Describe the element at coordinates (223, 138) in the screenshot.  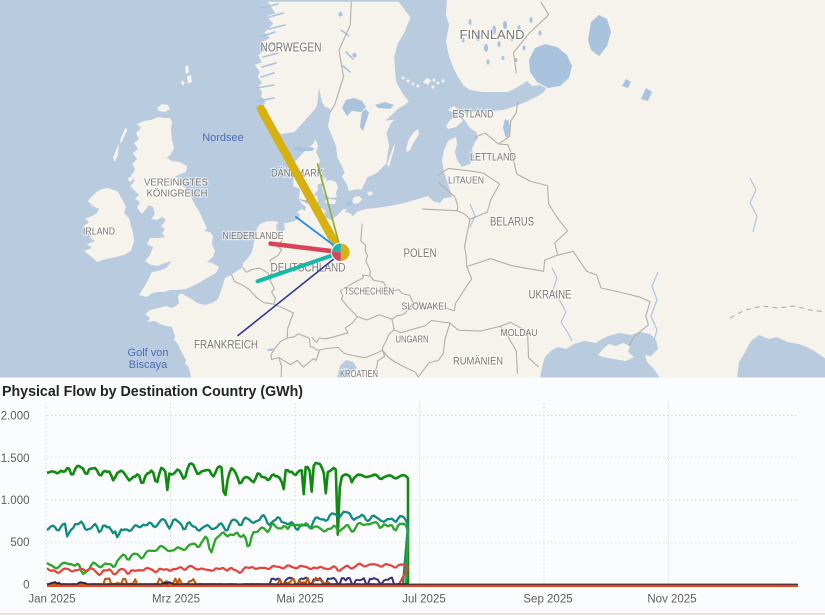
I see `svg-text: Nordsee` at that location.